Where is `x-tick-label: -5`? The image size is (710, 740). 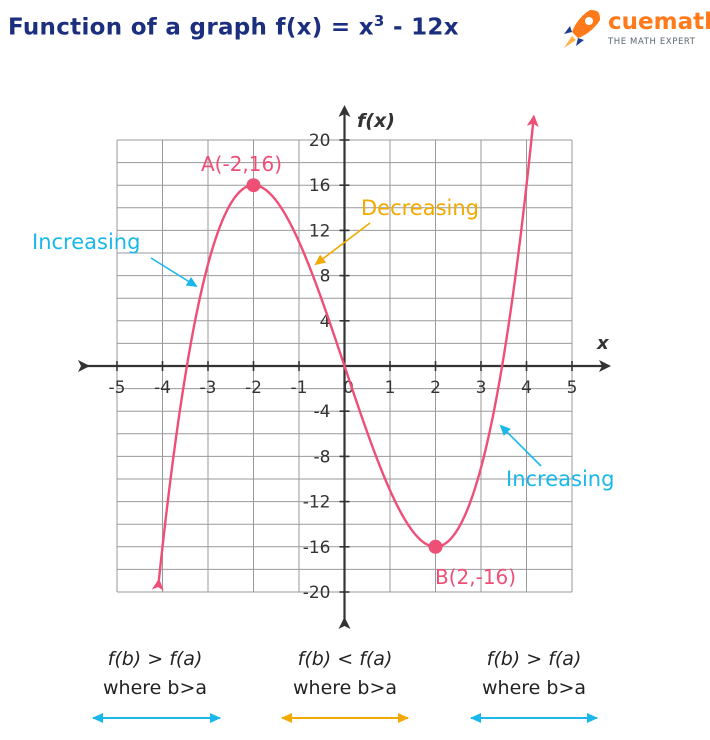 x-tick-label: -5 is located at coordinates (117, 388).